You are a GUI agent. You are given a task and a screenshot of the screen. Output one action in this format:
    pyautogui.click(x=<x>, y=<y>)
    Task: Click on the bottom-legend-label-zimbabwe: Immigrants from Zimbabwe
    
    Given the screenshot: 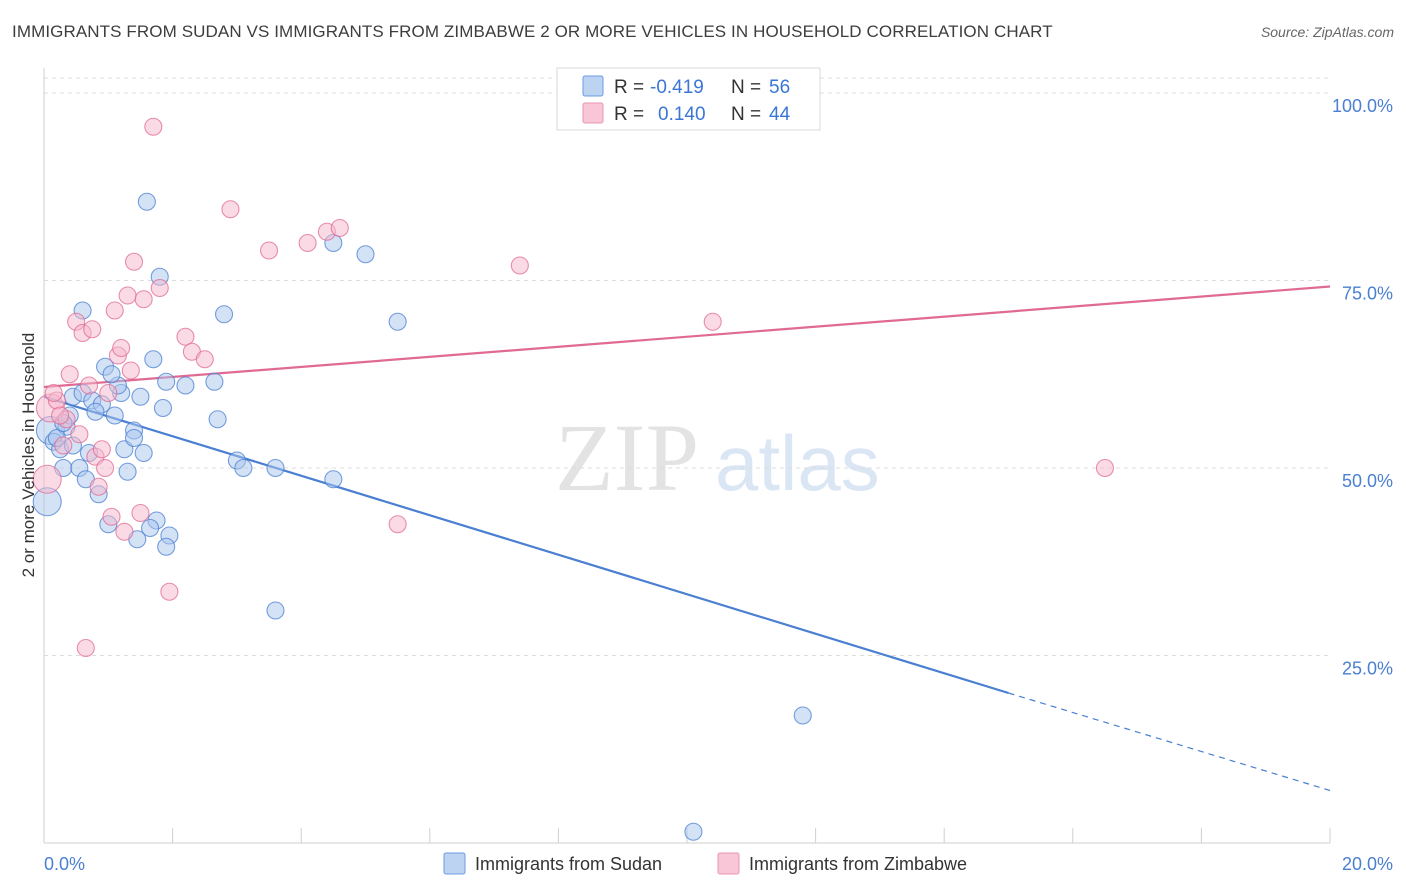 What is the action you would take?
    pyautogui.click(x=858, y=864)
    